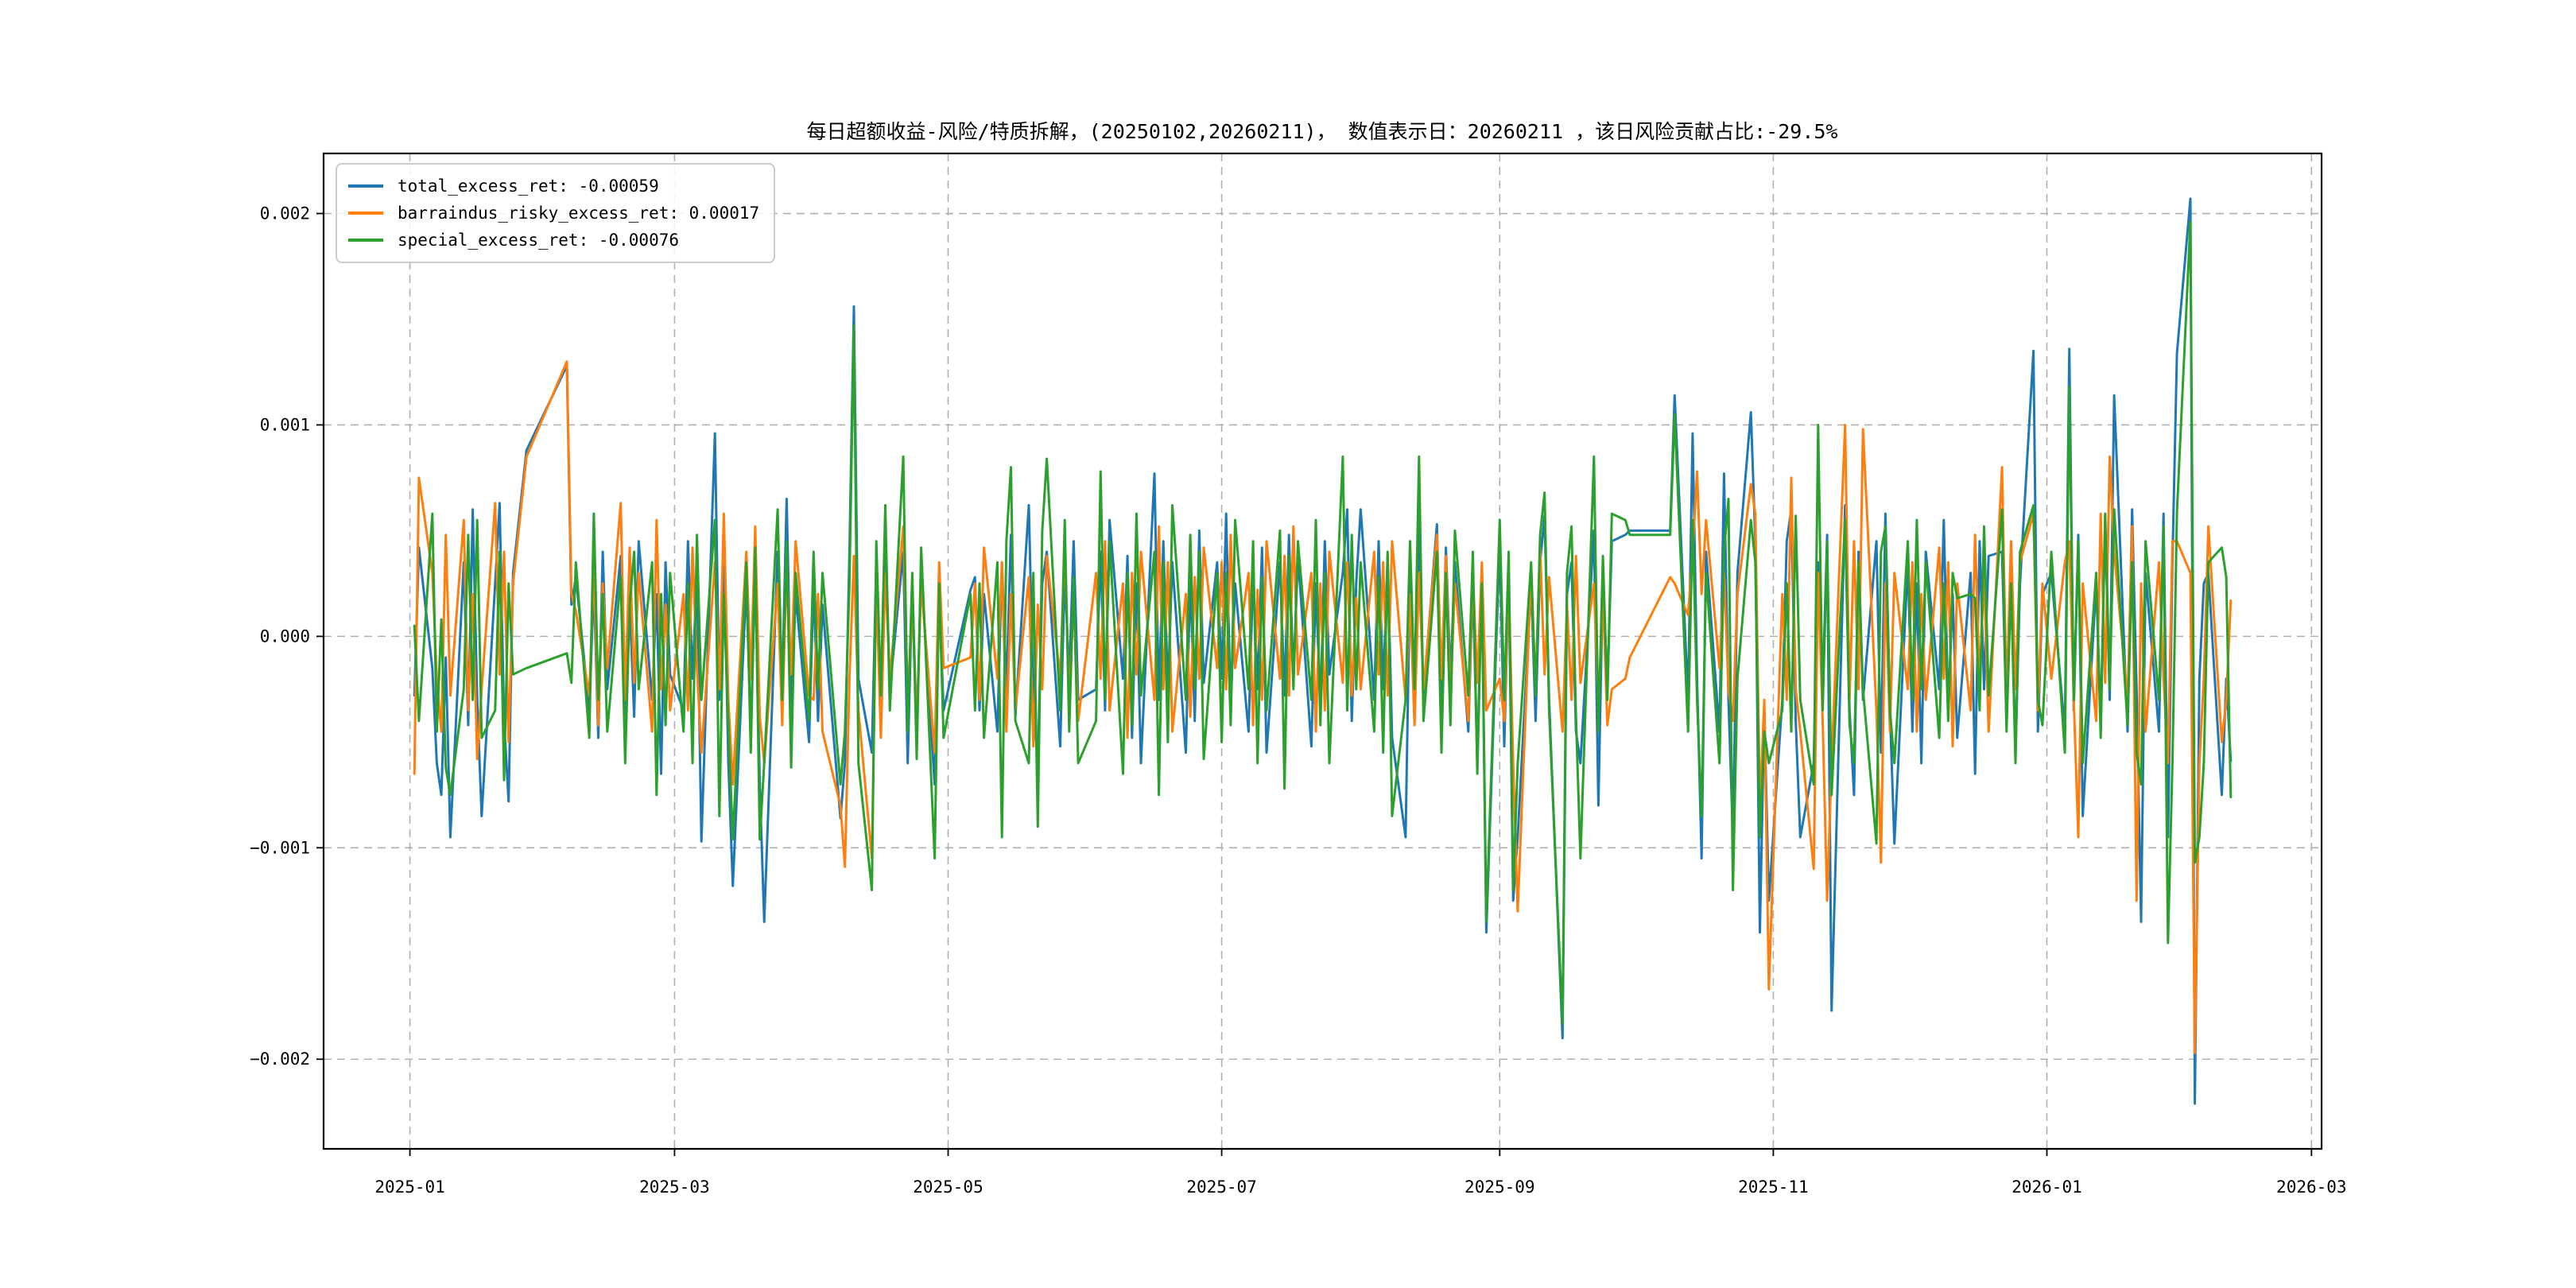  I want to click on legend-label-special: special_excess_ret: -0.00076, so click(539, 241).